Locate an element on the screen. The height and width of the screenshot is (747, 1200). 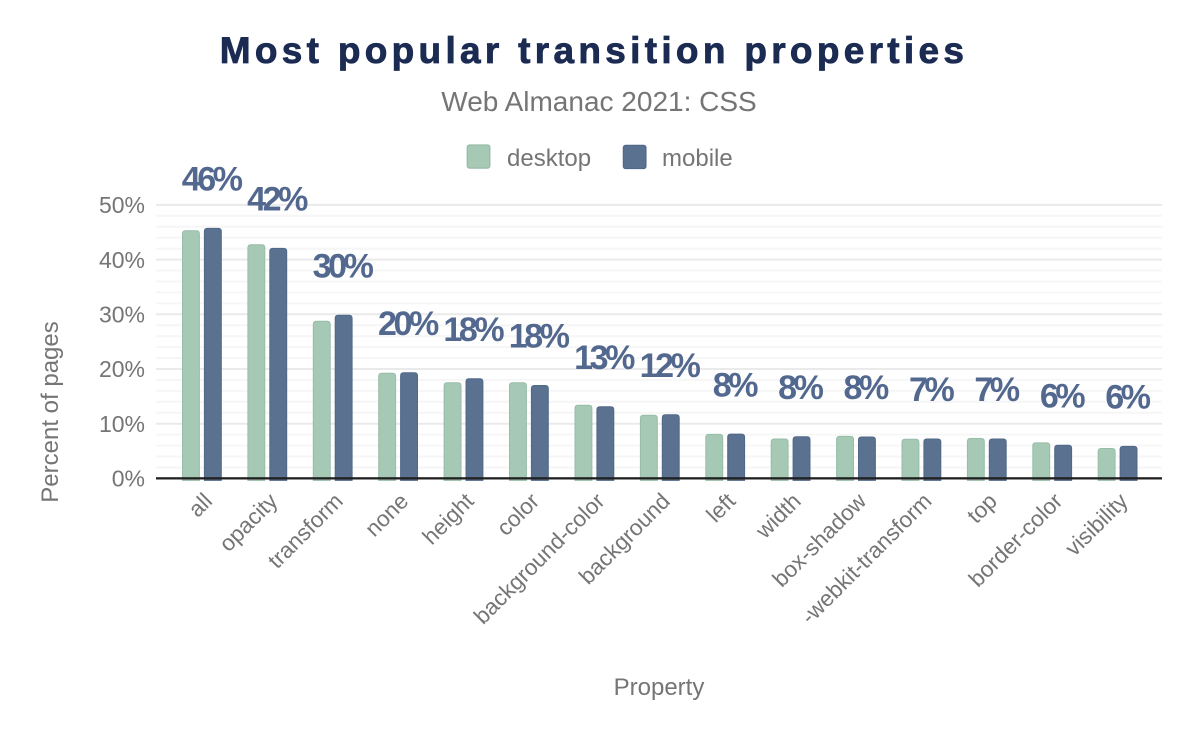
svg-text: 0% is located at coordinates (128, 479).